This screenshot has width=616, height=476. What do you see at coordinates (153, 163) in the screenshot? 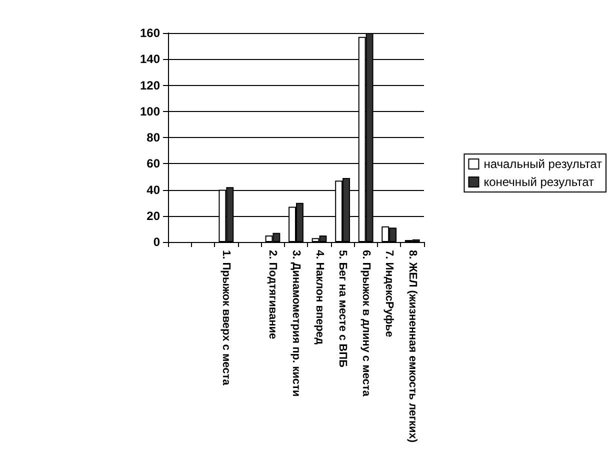
I see `y-tick-label: 60` at bounding box center [153, 163].